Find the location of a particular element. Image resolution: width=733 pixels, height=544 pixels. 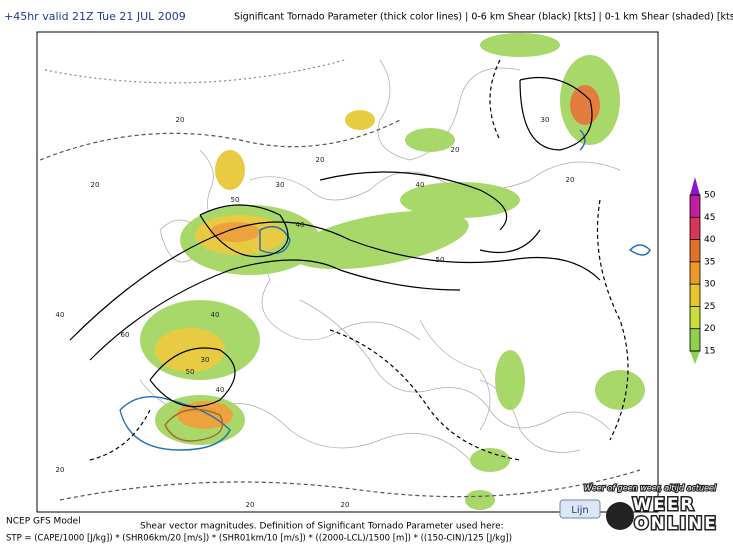

colorbar-tick-label: 25 is located at coordinates (709, 307).